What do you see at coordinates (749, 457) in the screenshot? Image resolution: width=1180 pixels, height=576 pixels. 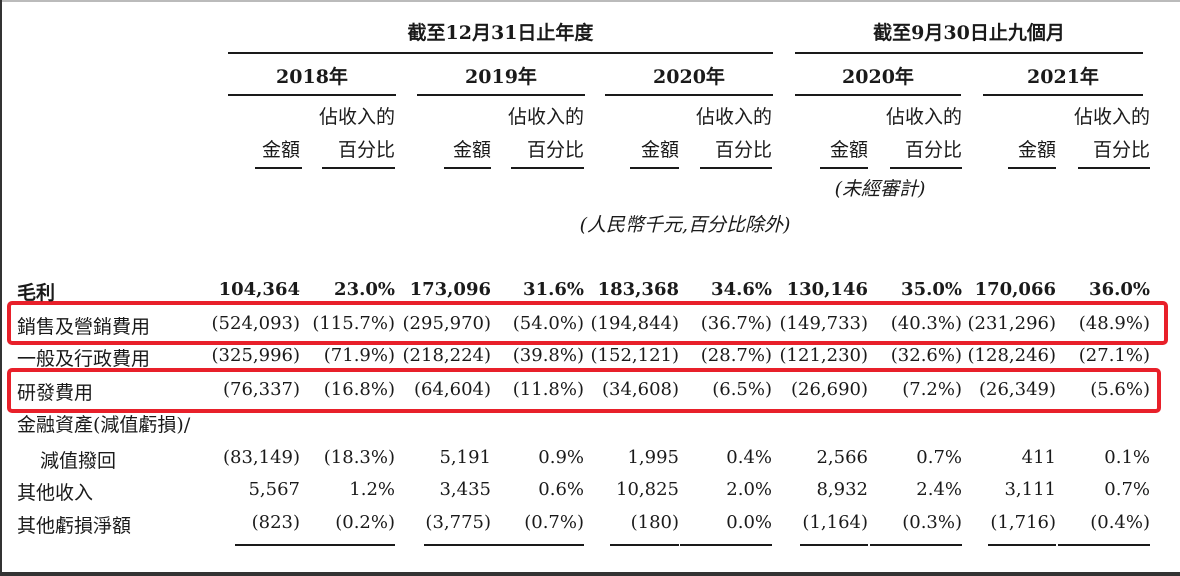 I see `percent-cell: 0.4%` at bounding box center [749, 457].